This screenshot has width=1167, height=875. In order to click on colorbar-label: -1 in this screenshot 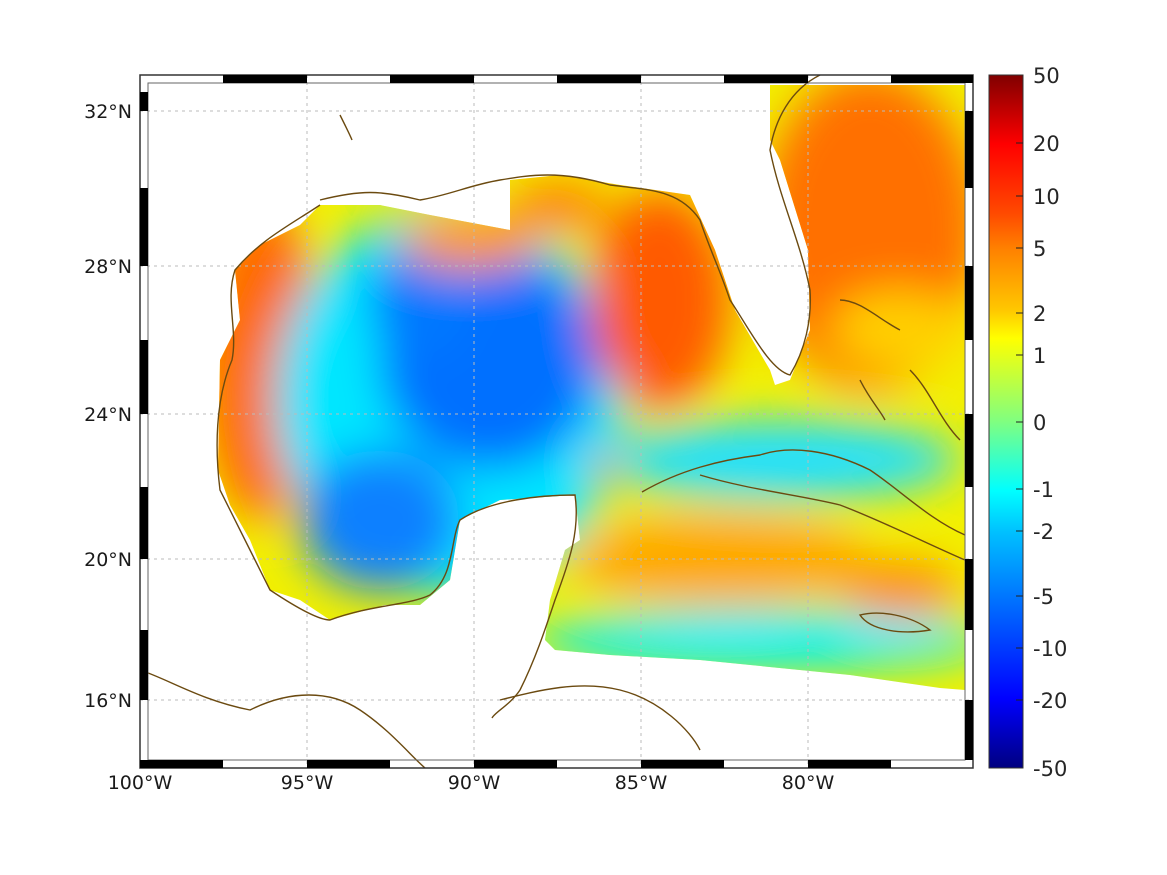, I will do `click(1043, 490)`.